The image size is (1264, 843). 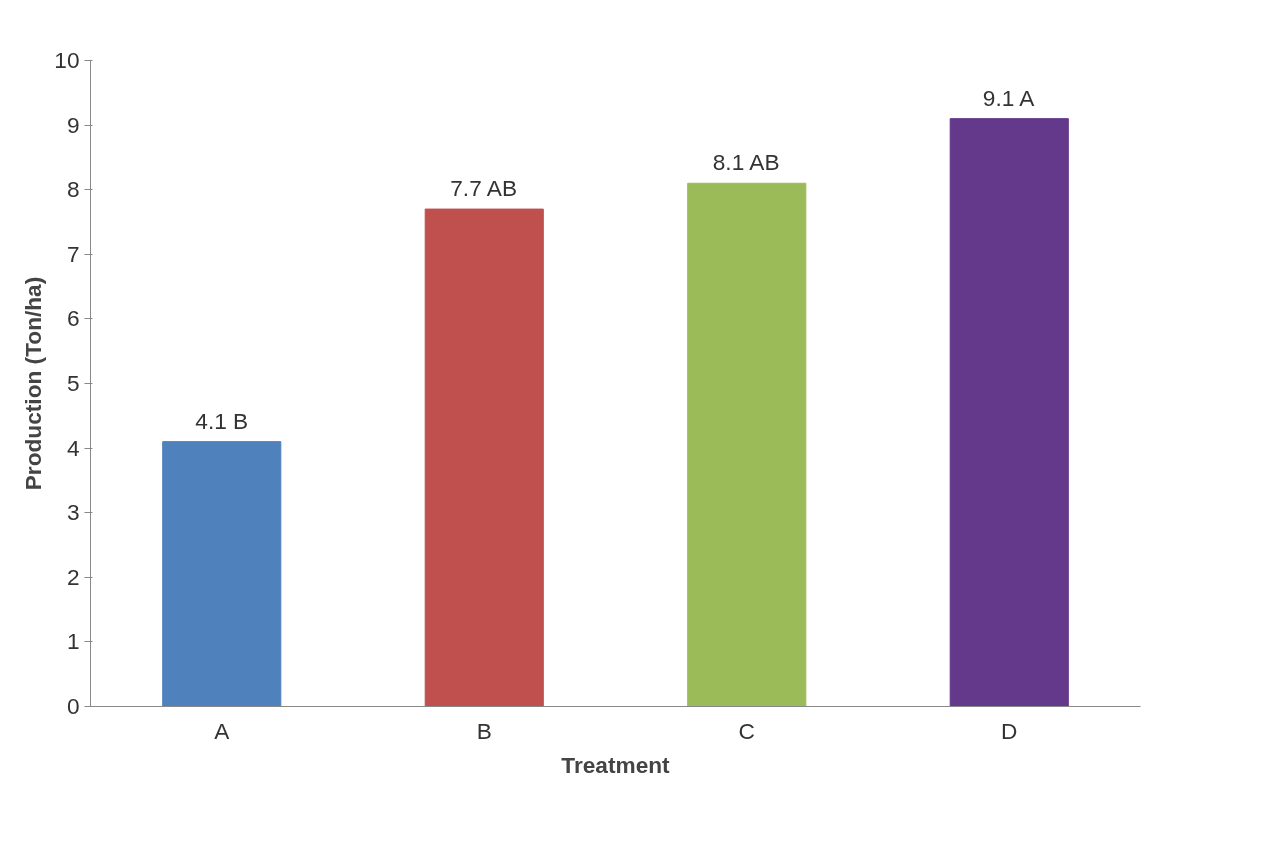 What do you see at coordinates (484, 730) in the screenshot?
I see `x-tick-label: B` at bounding box center [484, 730].